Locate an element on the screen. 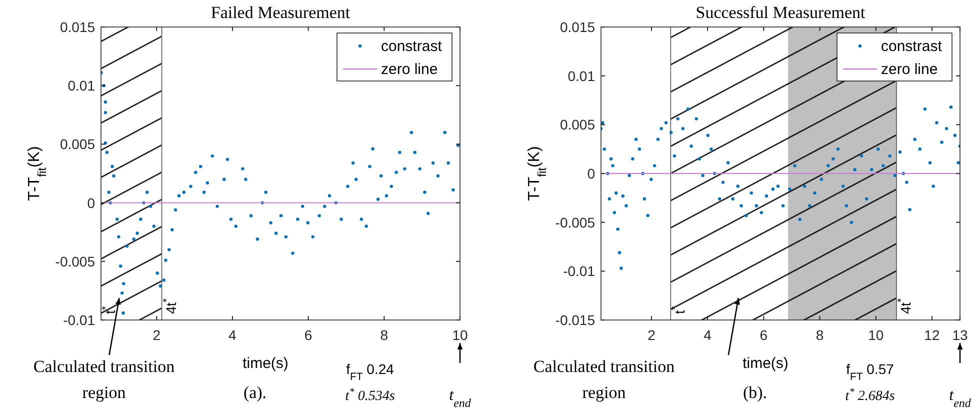  text: f$_{FT}$ 0.57 is located at coordinates (870, 372).